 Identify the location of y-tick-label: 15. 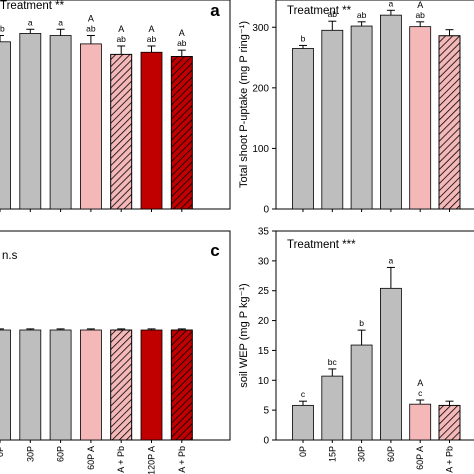
(264, 351).